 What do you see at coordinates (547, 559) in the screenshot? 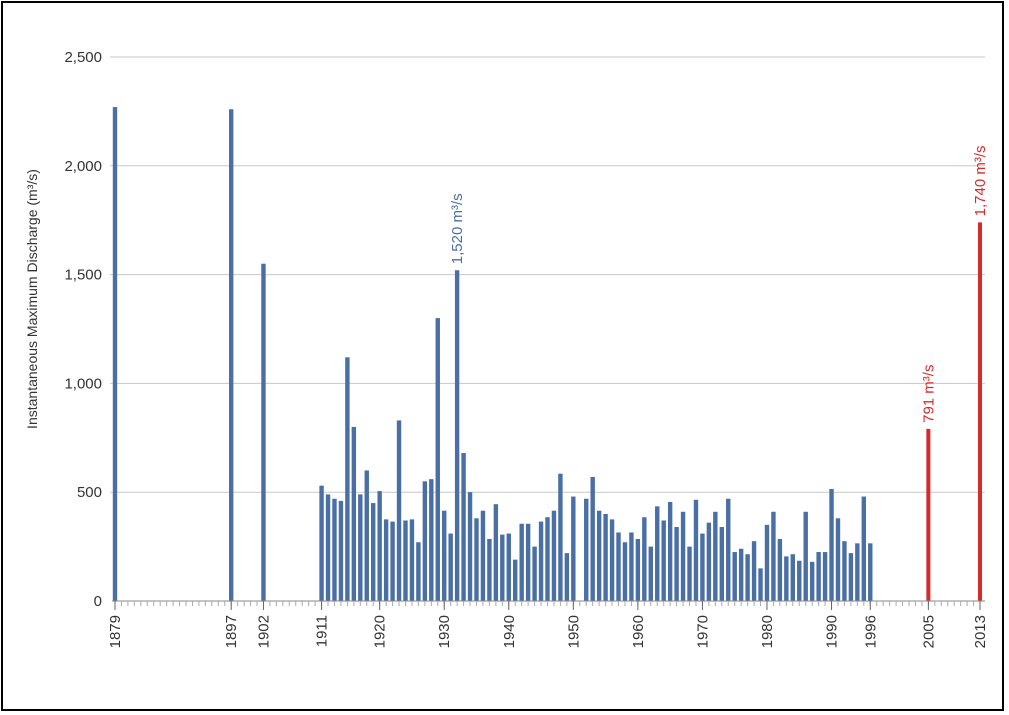
I see `bar-1946` at bounding box center [547, 559].